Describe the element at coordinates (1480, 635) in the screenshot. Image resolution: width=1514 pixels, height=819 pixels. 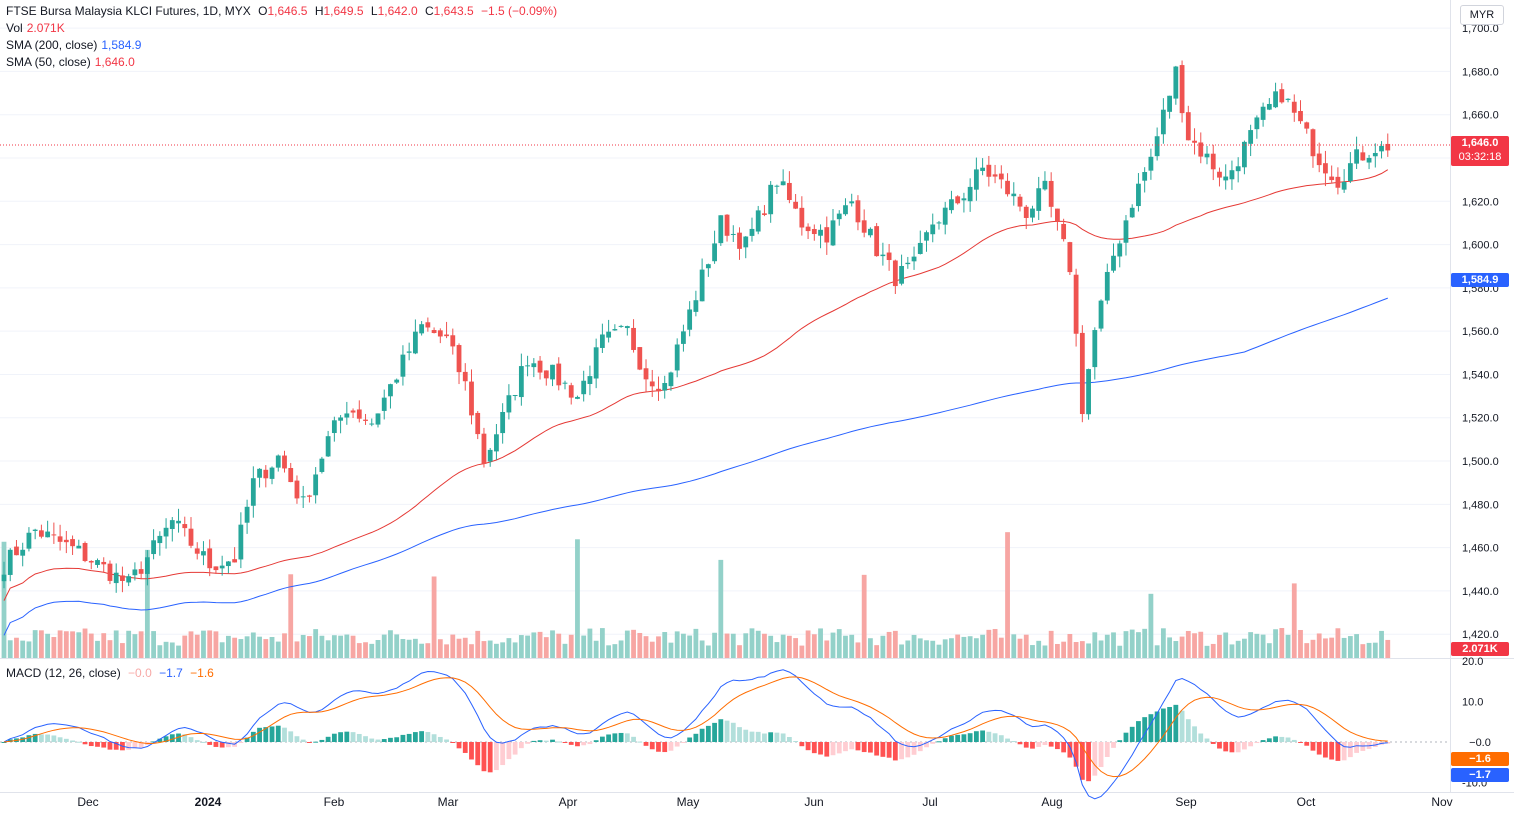
I see `price-tick-label: 1,420.0` at that location.